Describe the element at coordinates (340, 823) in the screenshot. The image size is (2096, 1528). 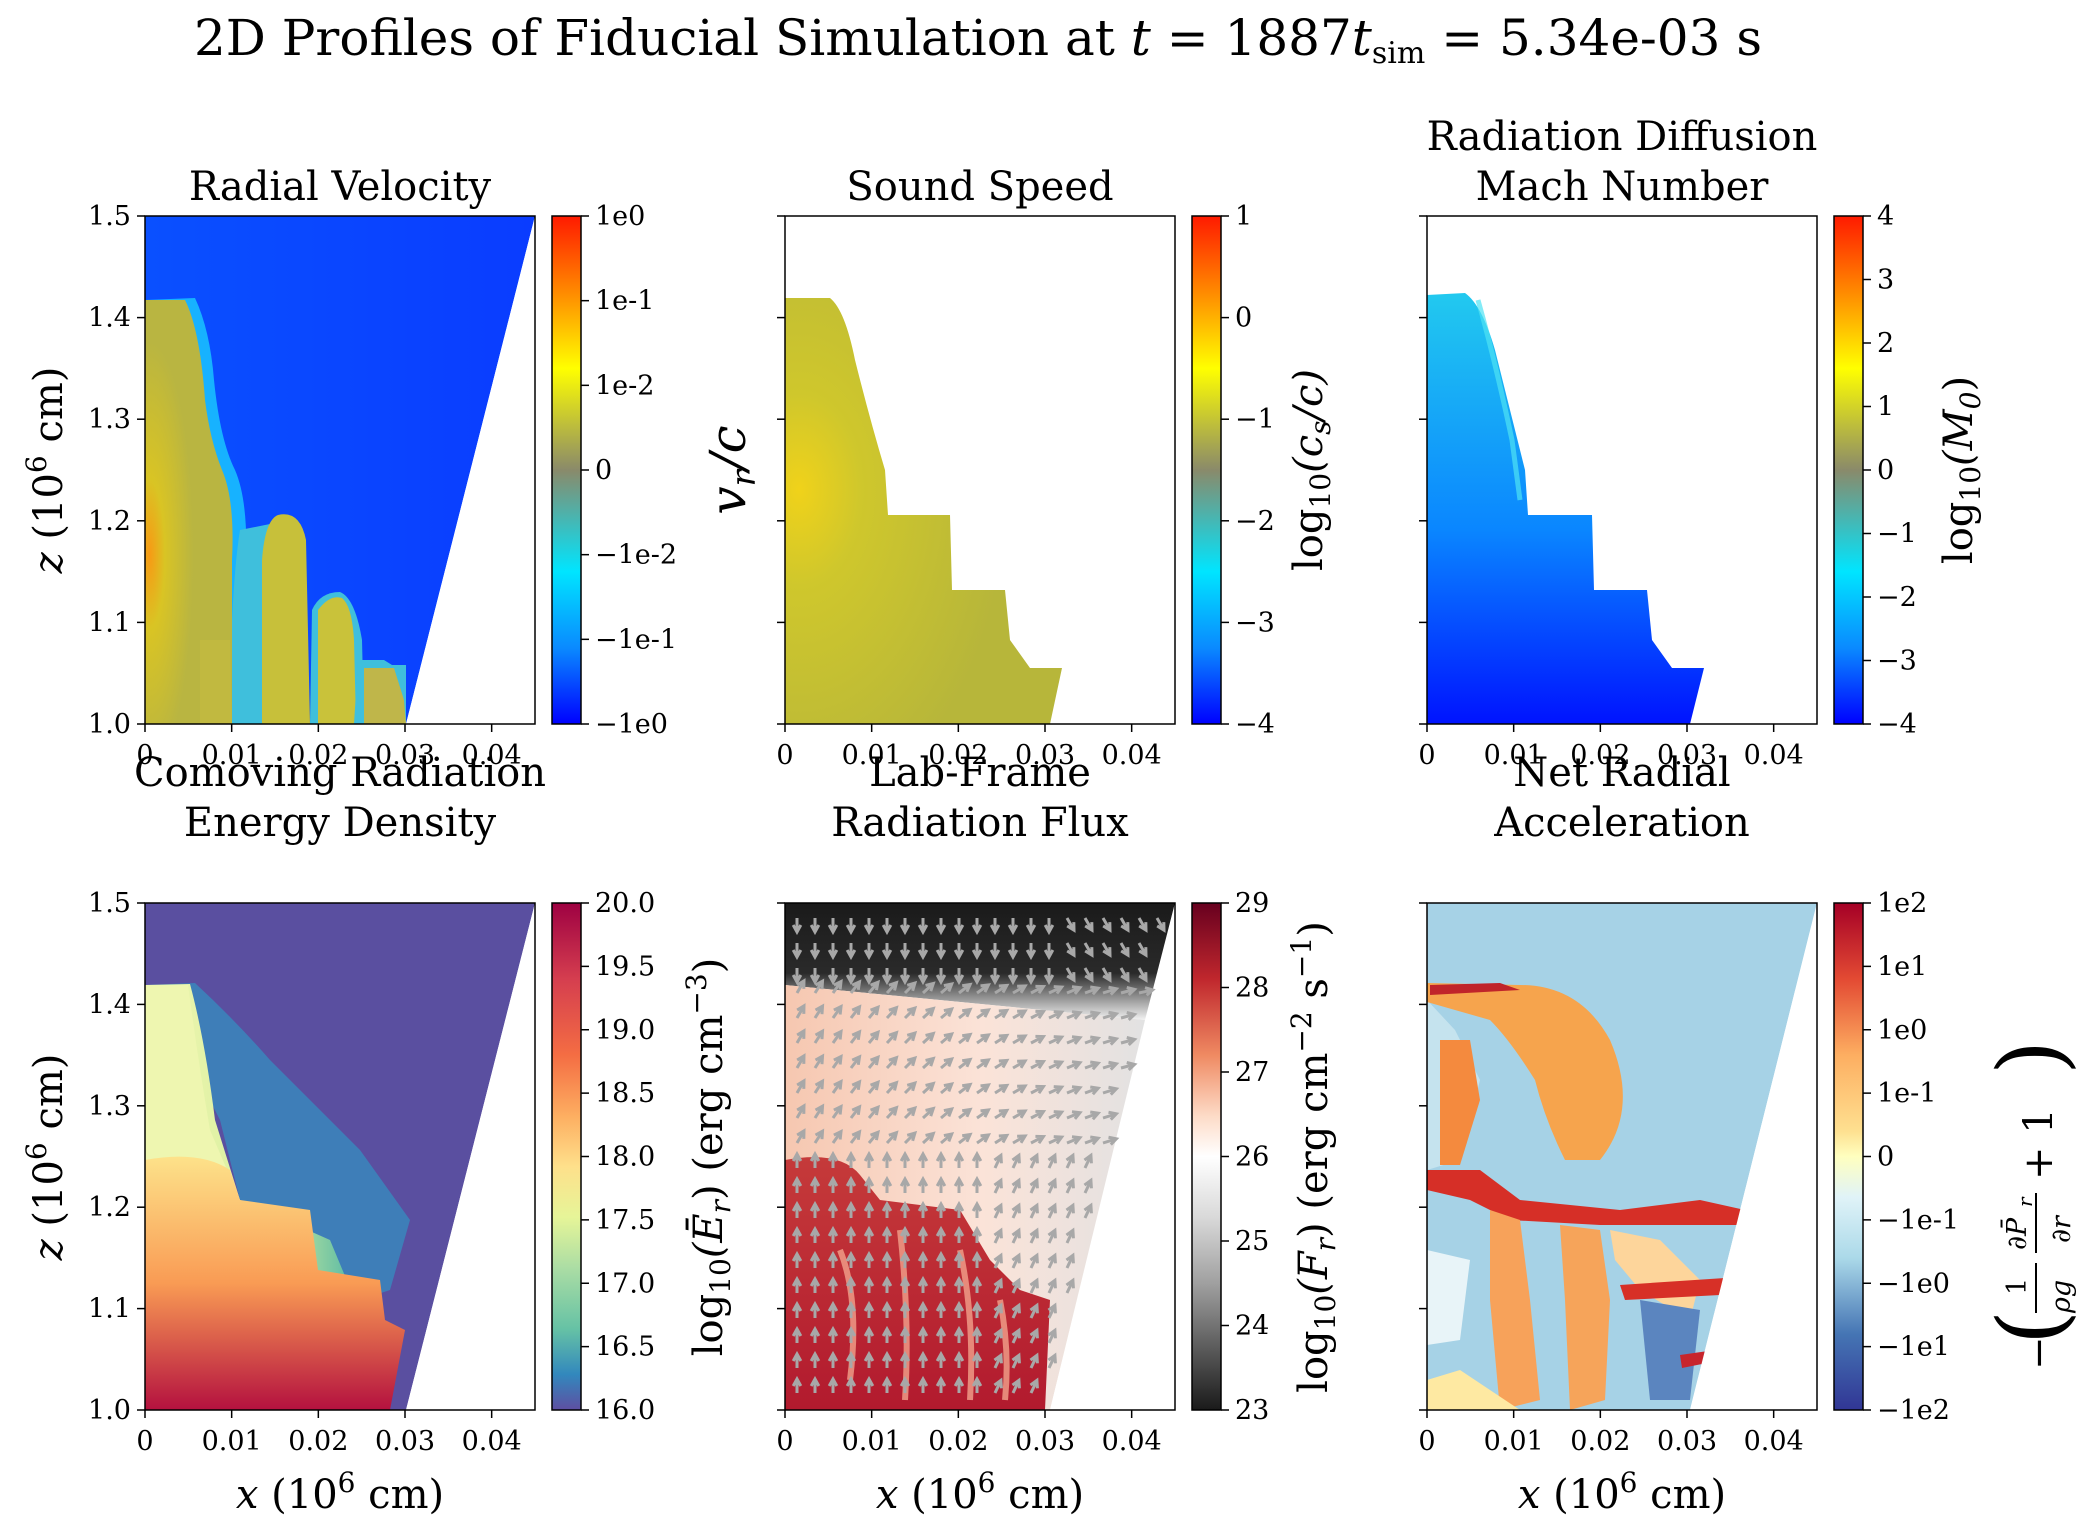
I see `panel-title-line: Energy Density` at that location.